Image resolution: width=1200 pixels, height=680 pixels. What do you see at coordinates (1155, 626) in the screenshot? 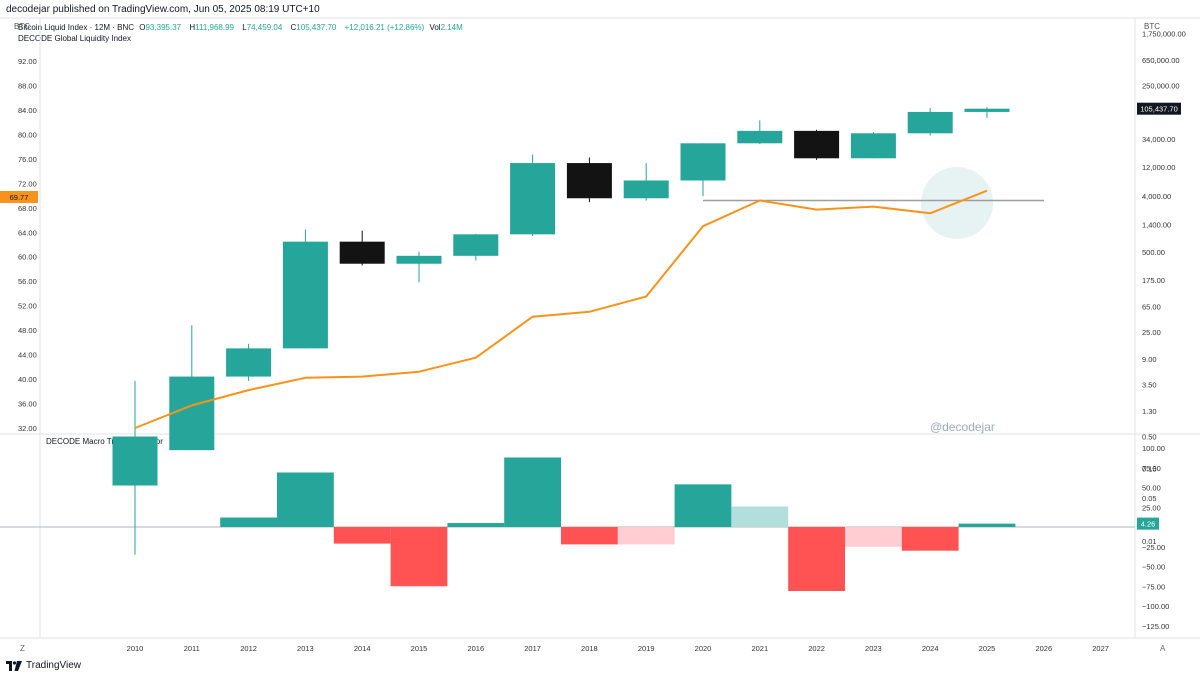
I see `oscillator-tick-label: −125.00` at bounding box center [1155, 626].